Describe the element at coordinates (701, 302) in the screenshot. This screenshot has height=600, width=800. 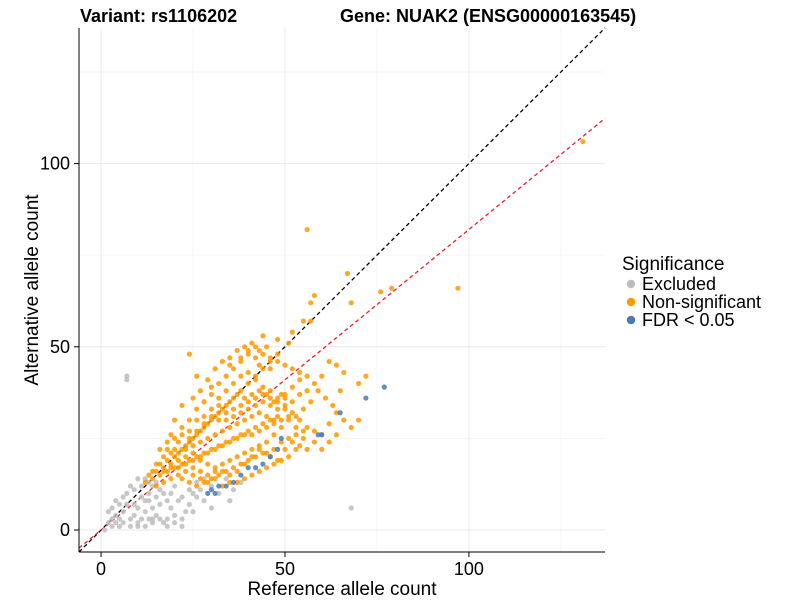
I see `legend-label-nonsig: Non-significant` at that location.